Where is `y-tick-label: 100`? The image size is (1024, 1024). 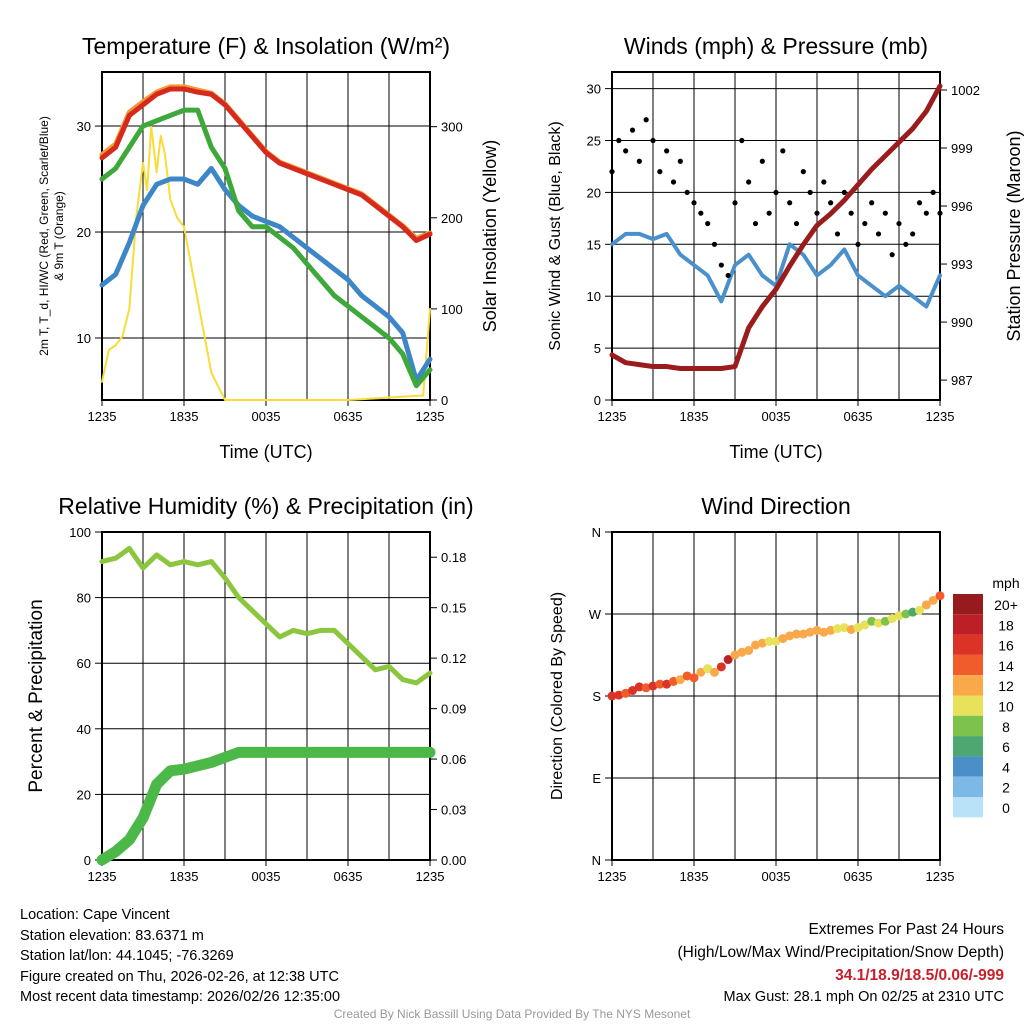 y-tick-label: 100 is located at coordinates (80, 532).